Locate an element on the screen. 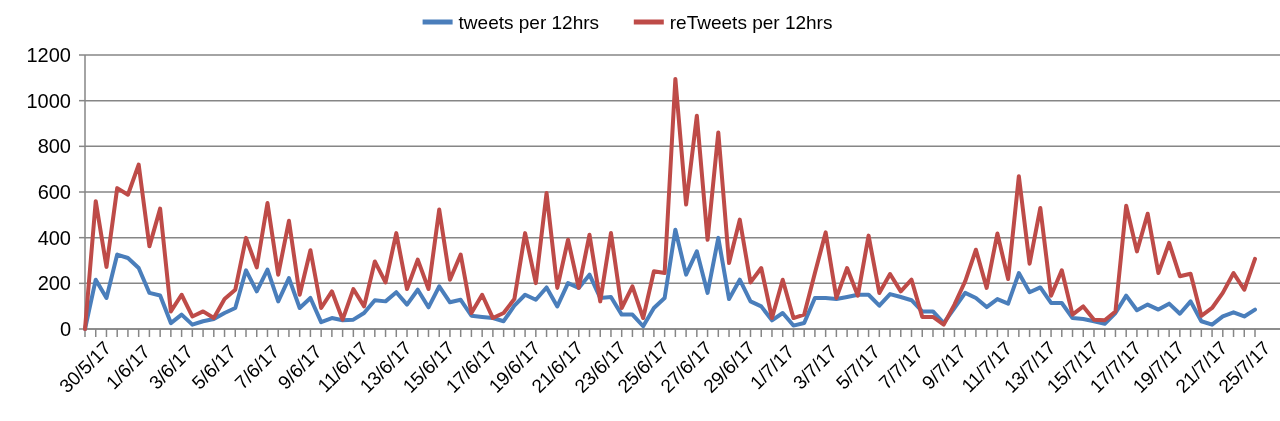  y-tick-label: 400 is located at coordinates (54, 237).